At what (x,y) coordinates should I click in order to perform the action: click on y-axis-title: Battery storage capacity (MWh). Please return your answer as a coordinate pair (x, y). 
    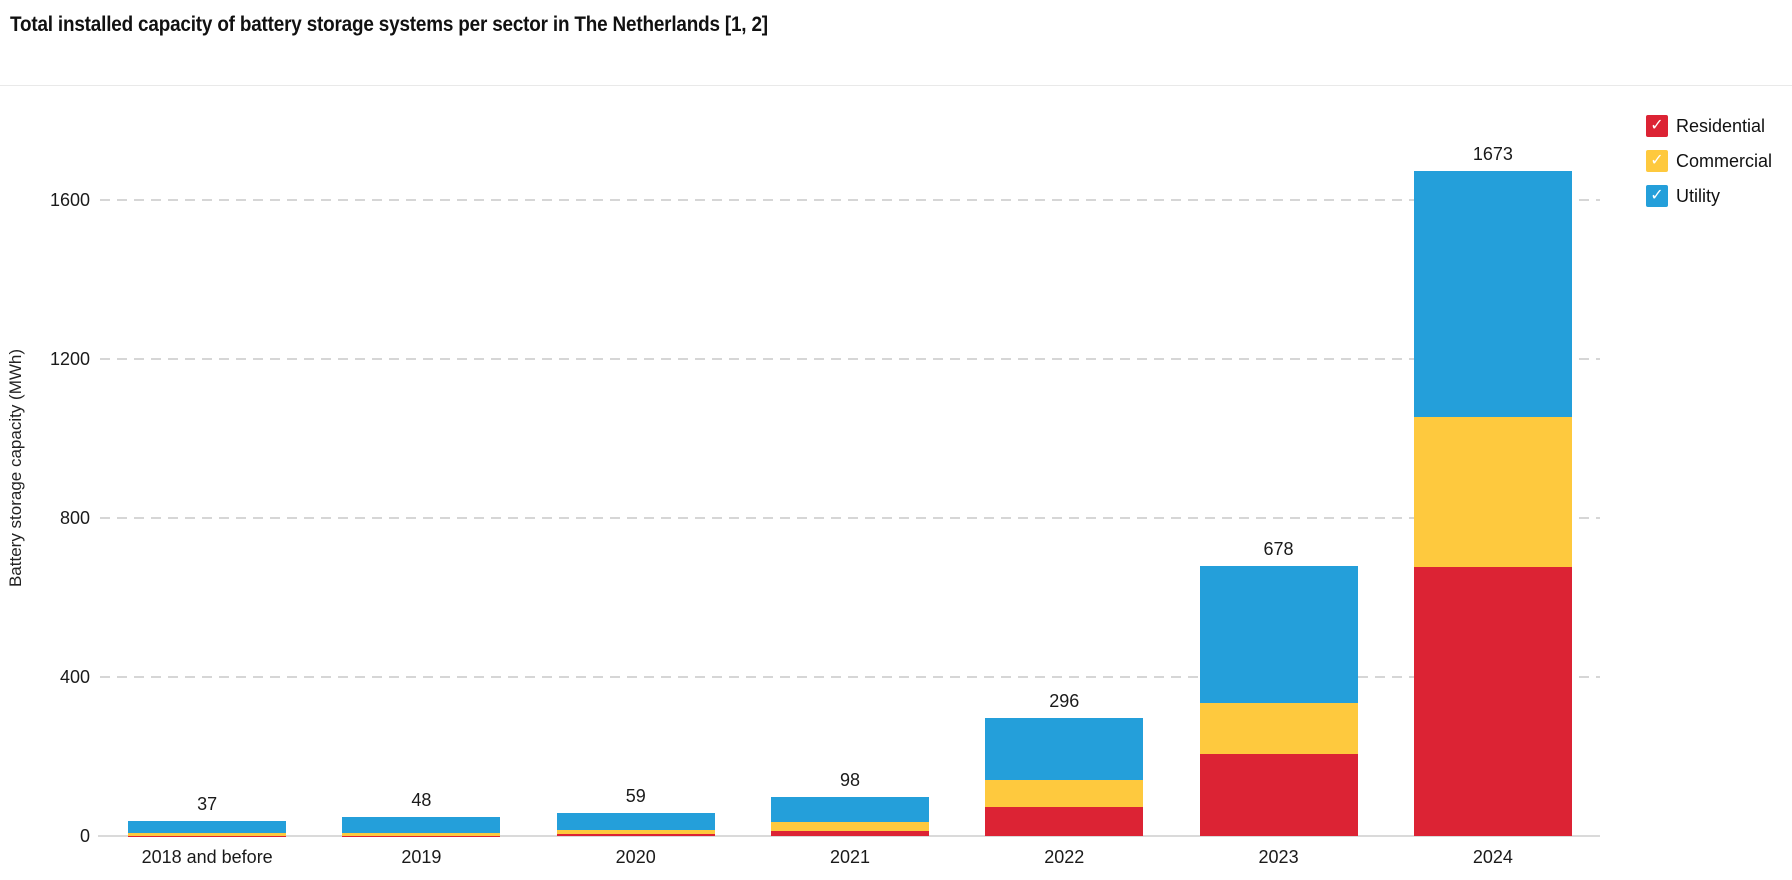
    Looking at the image, I should click on (15, 468).